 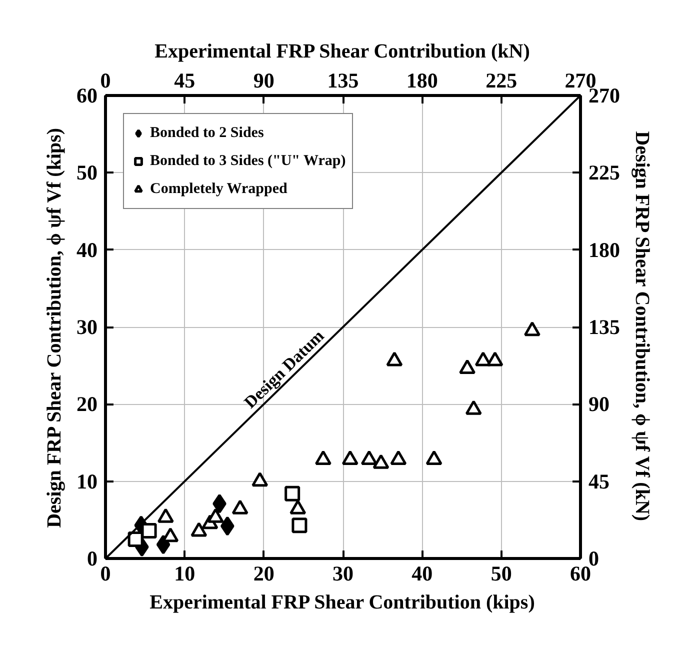 What do you see at coordinates (580, 574) in the screenshot?
I see `x-tick-label: 60` at bounding box center [580, 574].